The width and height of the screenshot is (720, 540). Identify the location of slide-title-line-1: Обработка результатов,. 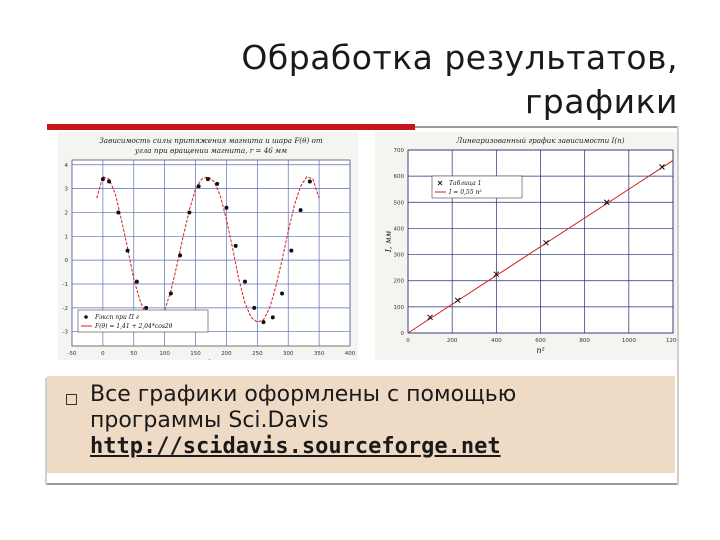
(459, 57).